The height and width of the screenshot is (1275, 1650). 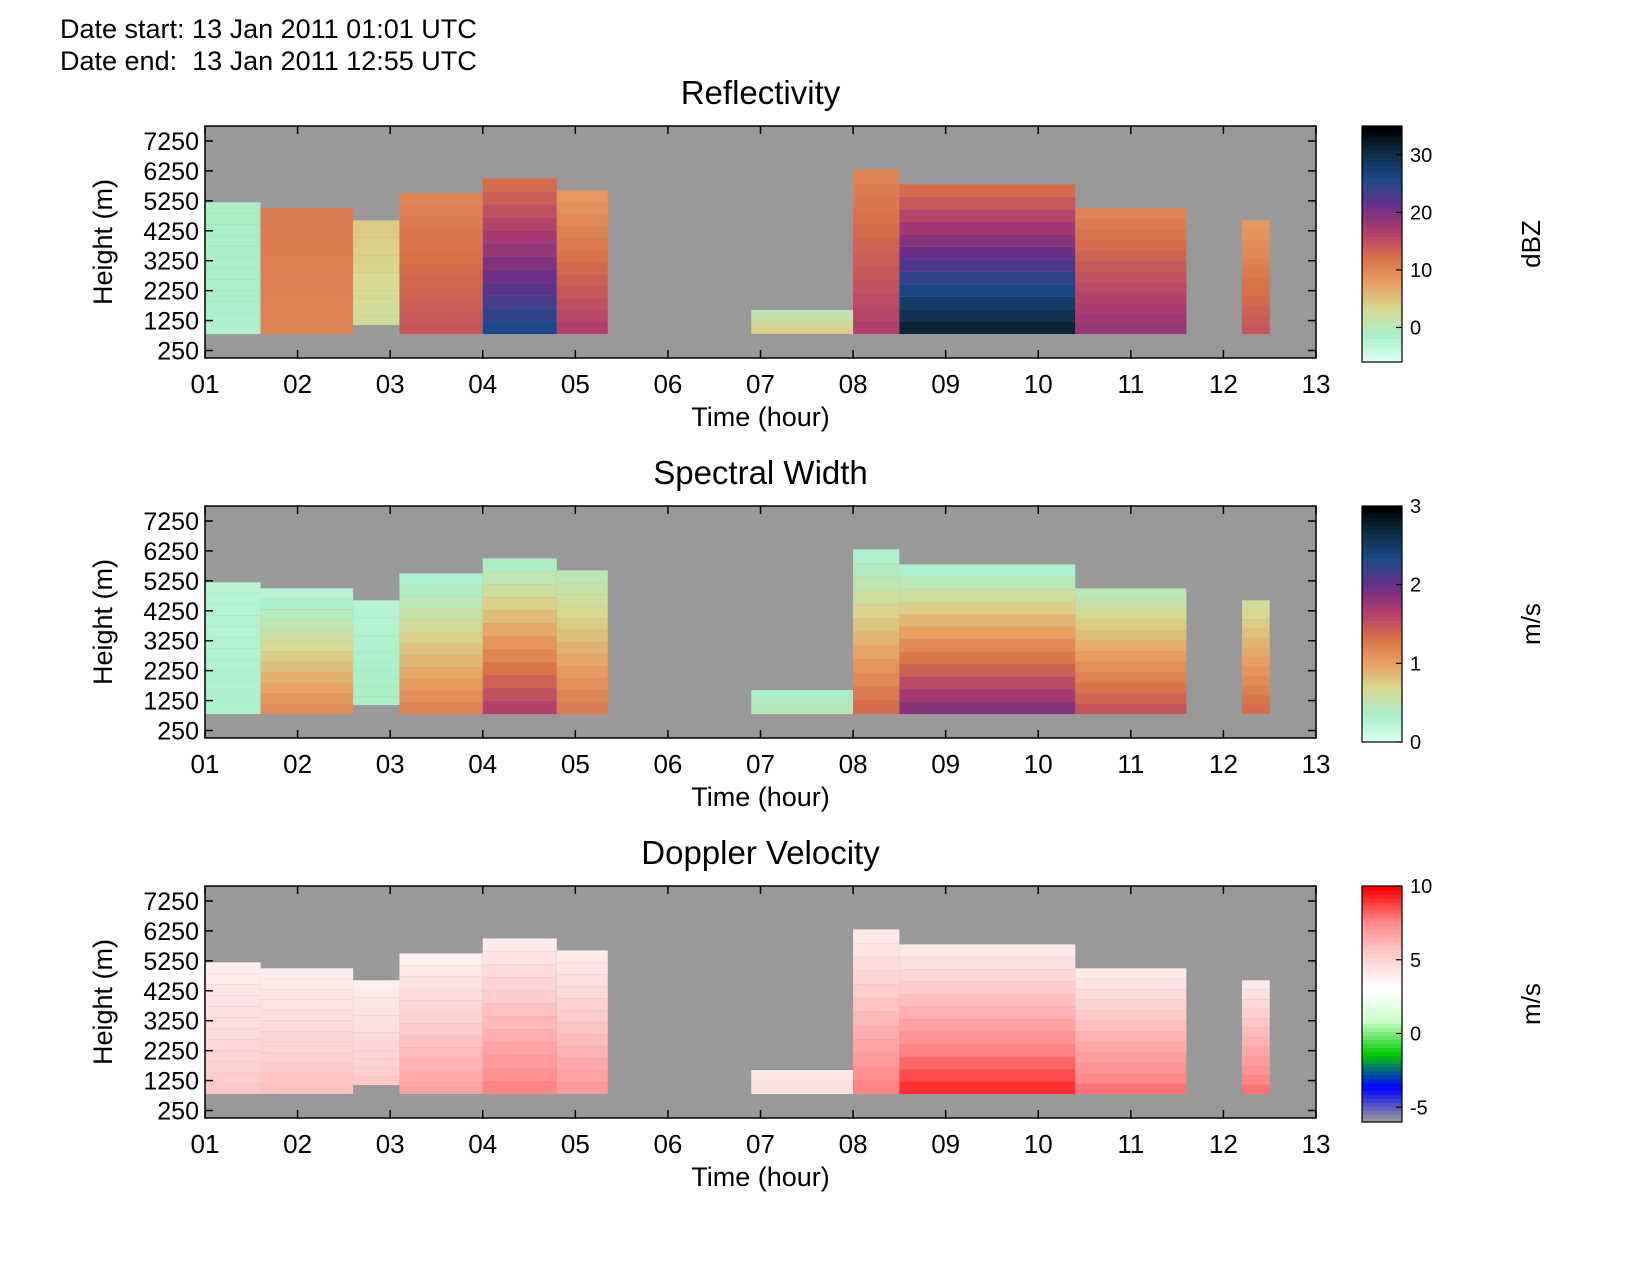 I want to click on x-tick-label: 07, so click(x=760, y=384).